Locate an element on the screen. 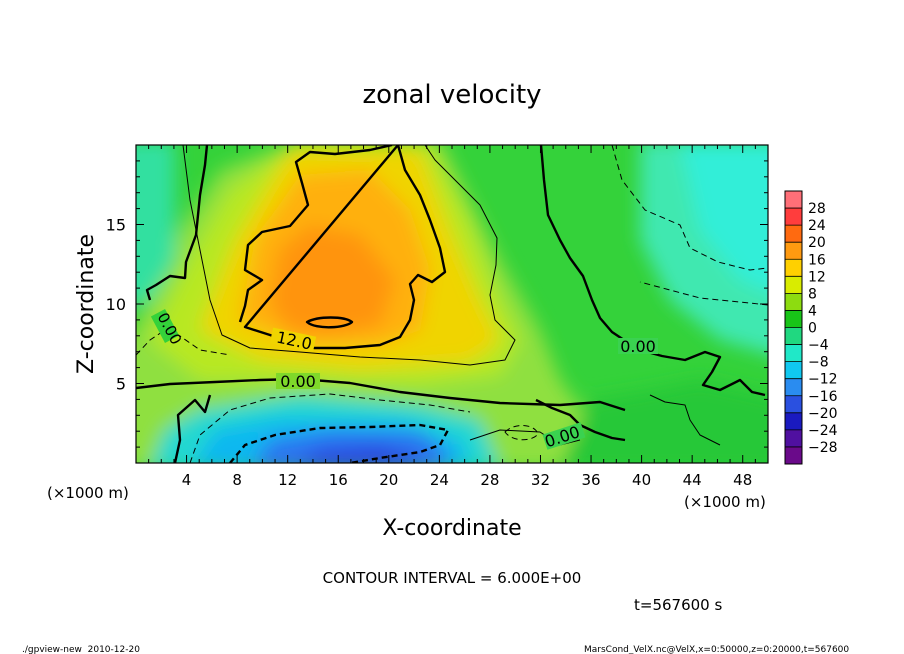 This screenshot has height=654, width=904. colorbar-label: −16 is located at coordinates (823, 397).